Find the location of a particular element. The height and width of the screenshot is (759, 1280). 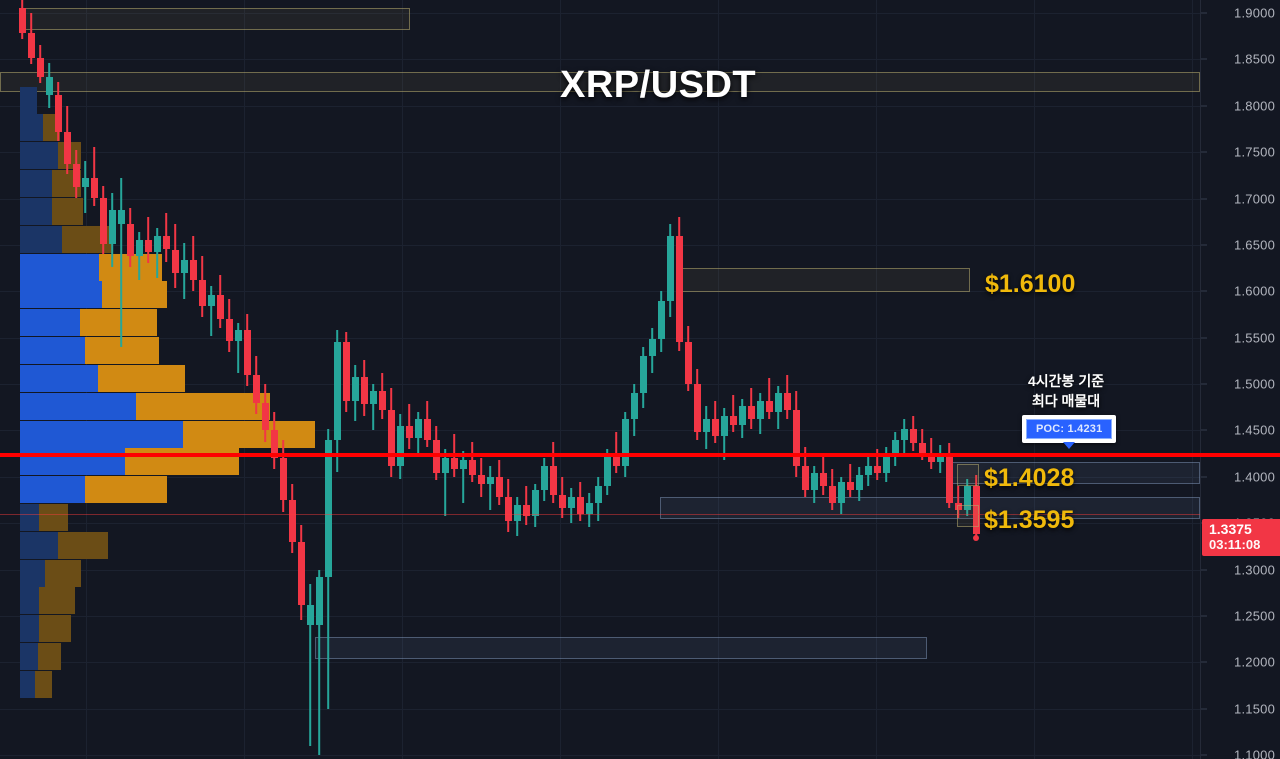

price-axis-tick: 1.1000 is located at coordinates (1254, 753).